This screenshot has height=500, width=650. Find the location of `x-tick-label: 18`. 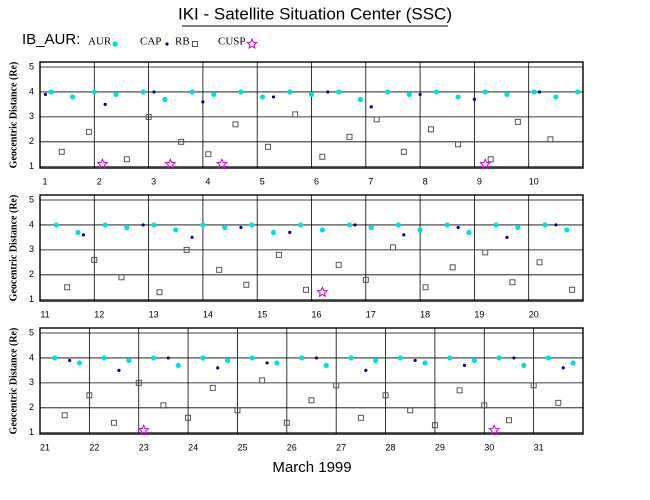

x-tick-label: 18 is located at coordinates (425, 314).